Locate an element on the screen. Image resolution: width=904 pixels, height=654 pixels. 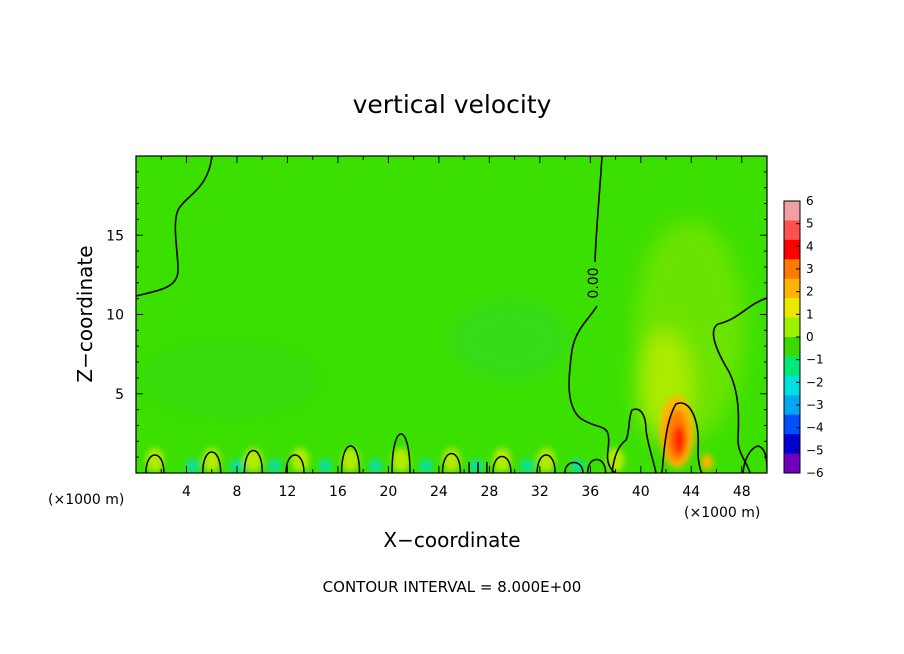
x-tick-label: 24 is located at coordinates (439, 492).